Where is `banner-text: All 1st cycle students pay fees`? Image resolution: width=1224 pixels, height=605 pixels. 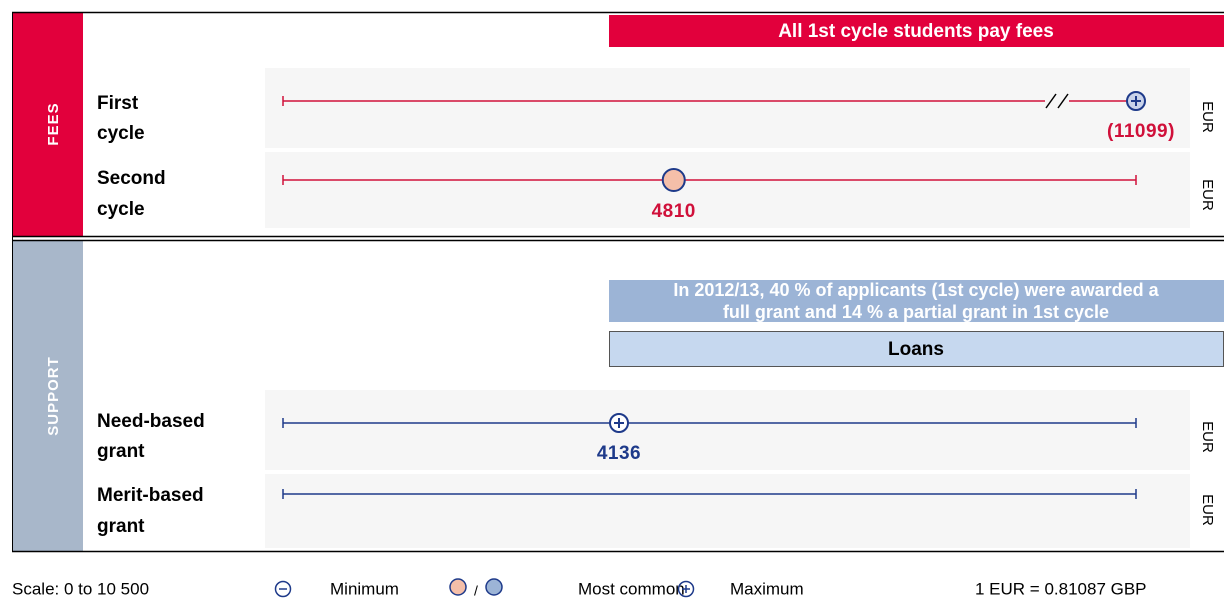
banner-text: All 1st cycle students pay fees is located at coordinates (916, 31).